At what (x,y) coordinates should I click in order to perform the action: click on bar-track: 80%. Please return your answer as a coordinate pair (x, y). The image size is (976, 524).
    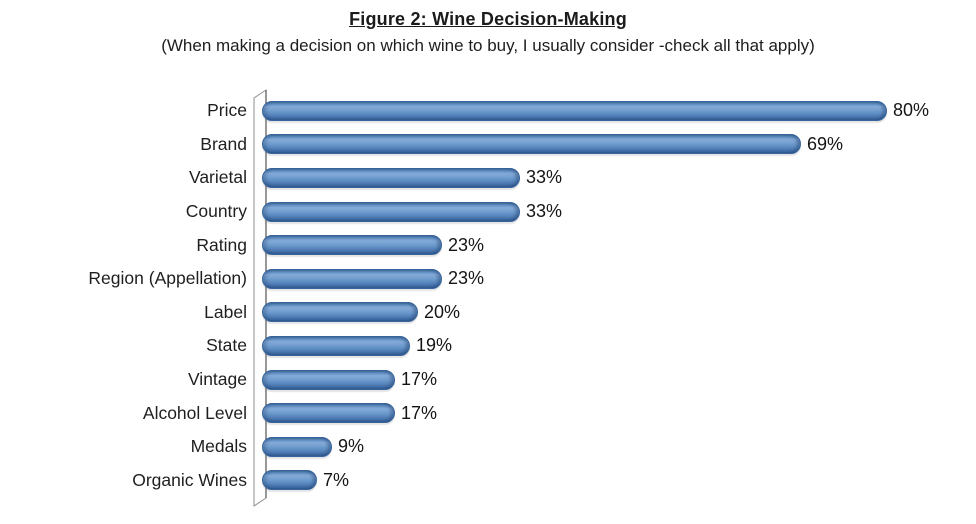
    Looking at the image, I should click on (619, 110).